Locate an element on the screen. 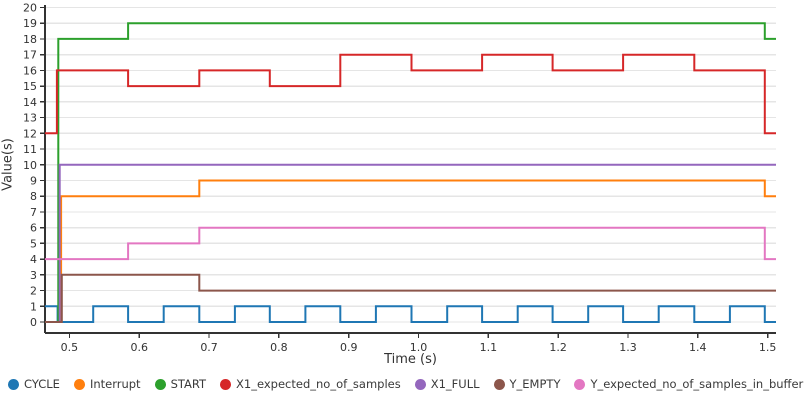 Image resolution: width=804 pixels, height=403 pixels. x-tick-label: 1.0 is located at coordinates (419, 347).